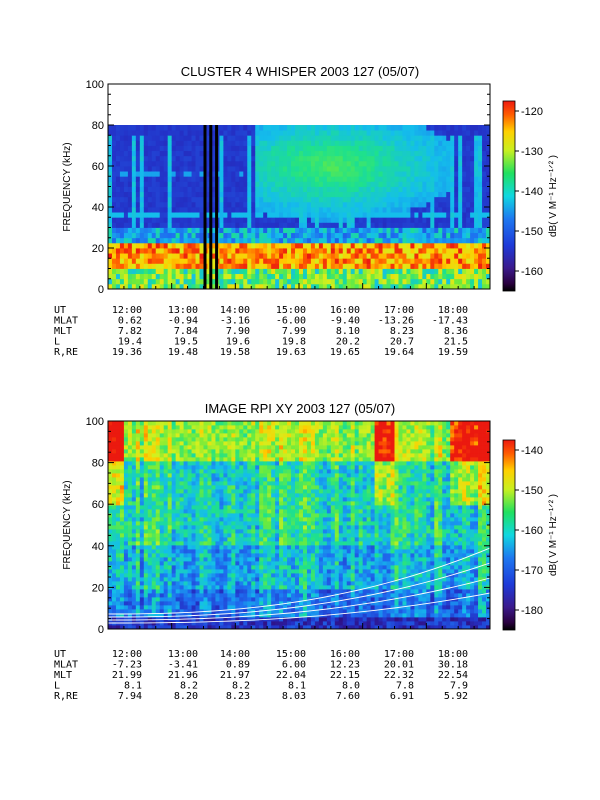 Image resolution: width=600 pixels, height=800 pixels. Describe the element at coordinates (399, 352) in the screenshot. I see `ephemeris-value: 19.64` at that location.